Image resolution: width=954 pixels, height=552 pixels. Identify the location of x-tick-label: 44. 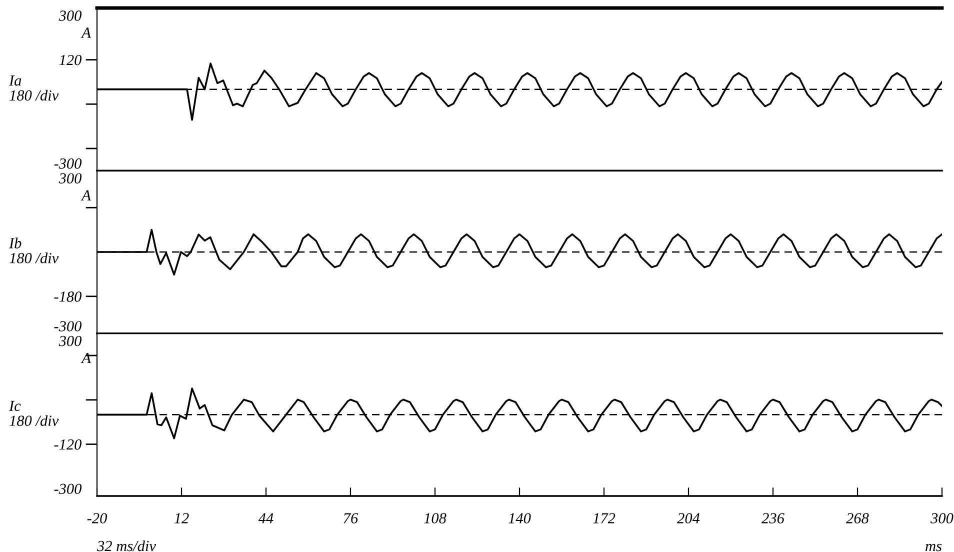
(266, 518).